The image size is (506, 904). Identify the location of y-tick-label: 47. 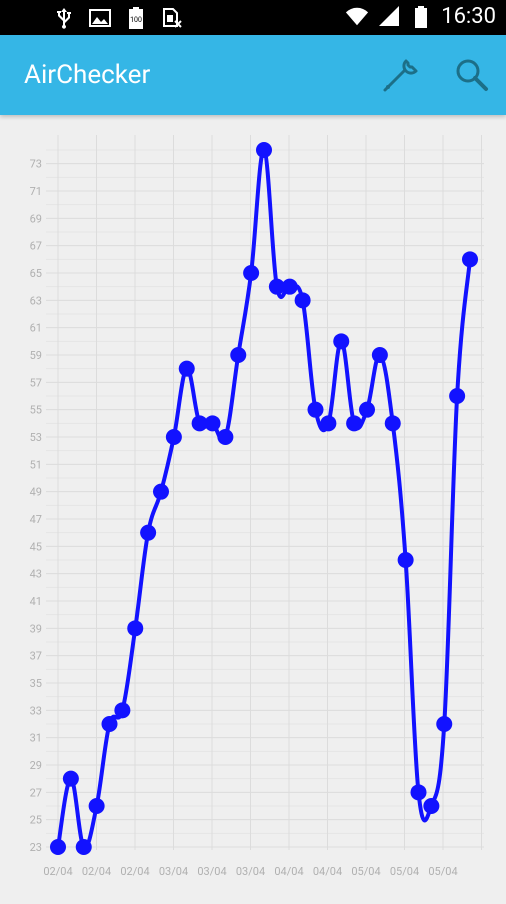
(36, 519).